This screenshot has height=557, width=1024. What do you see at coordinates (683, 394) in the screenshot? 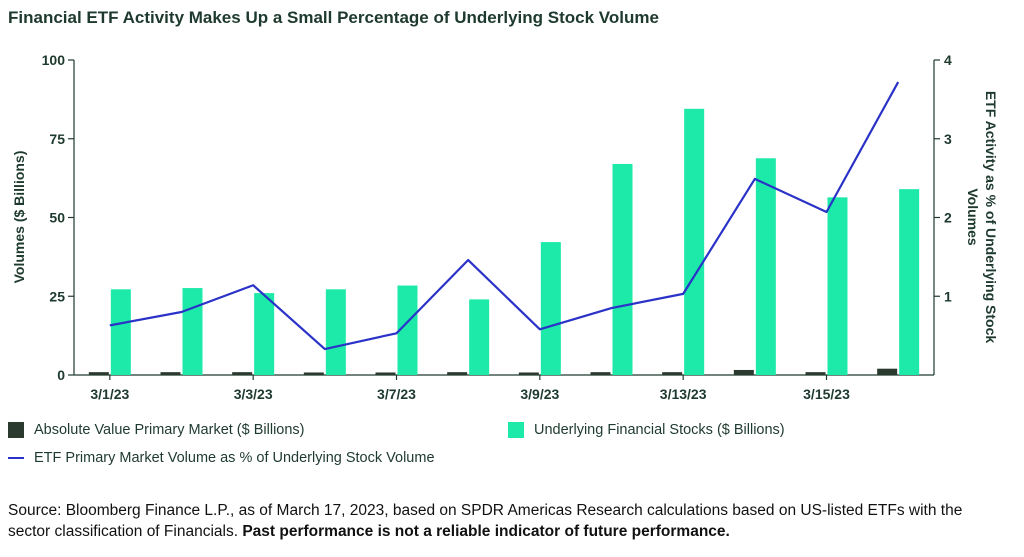
I see `x-tick-label: 3/13/23` at bounding box center [683, 394].